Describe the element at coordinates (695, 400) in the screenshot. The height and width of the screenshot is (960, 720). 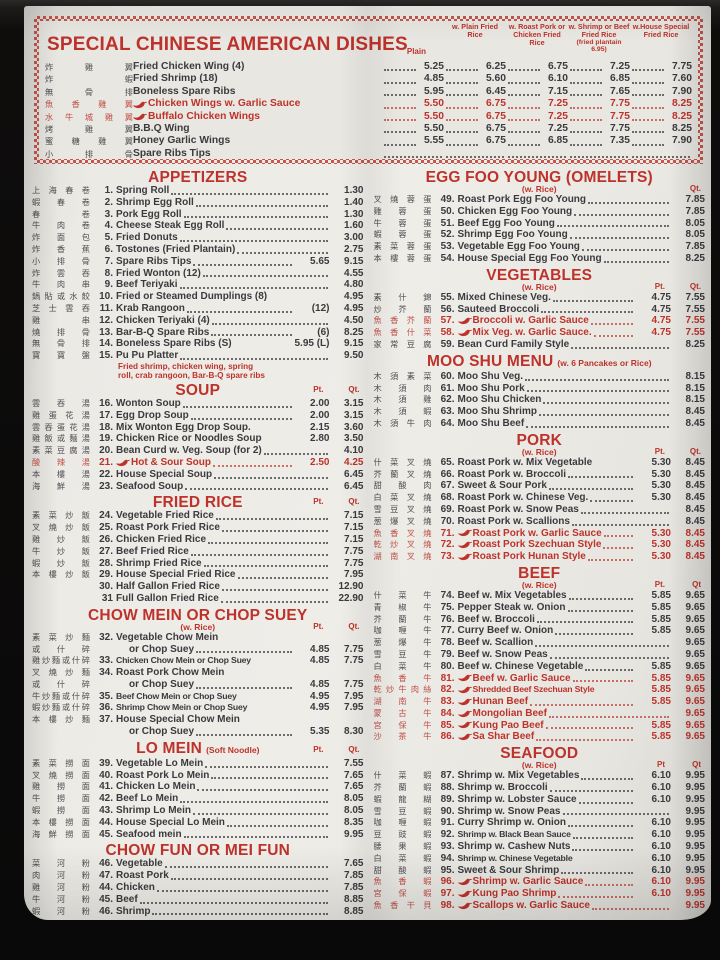
I see `item-price-quart: 8.15` at that location.